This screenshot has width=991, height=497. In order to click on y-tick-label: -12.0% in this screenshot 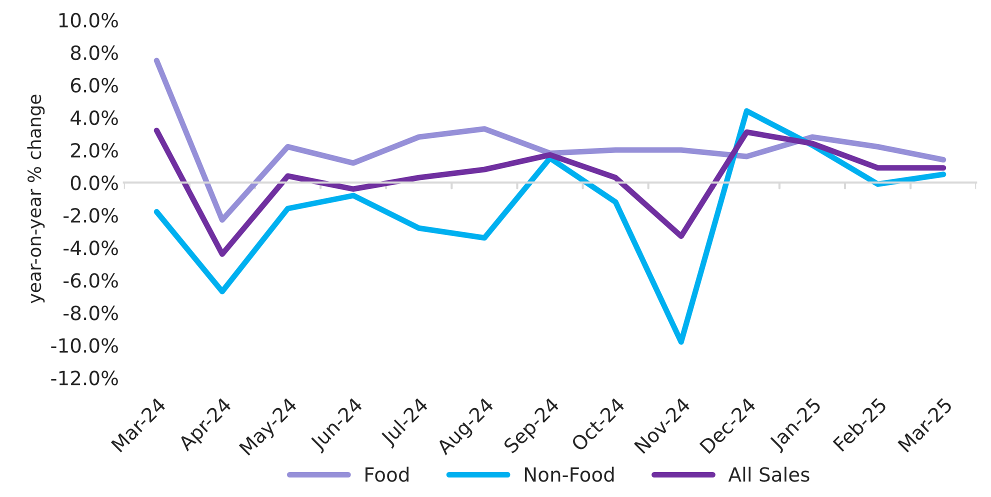, I will do `click(84, 378)`.